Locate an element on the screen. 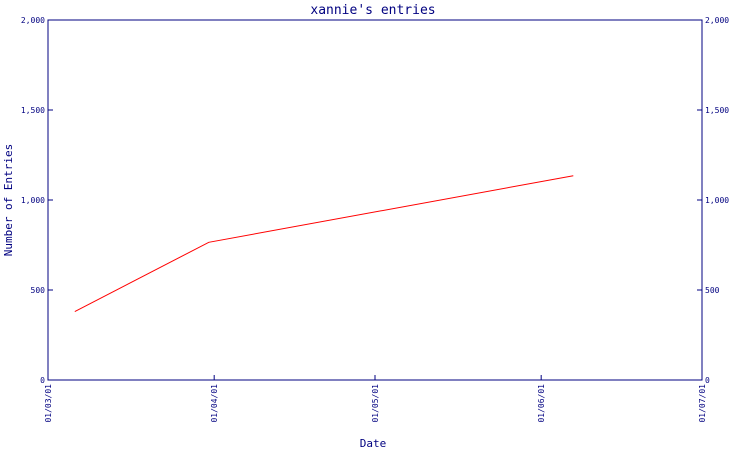  y-axis-right: 0 500 1,000 1,500 2,000 is located at coordinates (713, 200).